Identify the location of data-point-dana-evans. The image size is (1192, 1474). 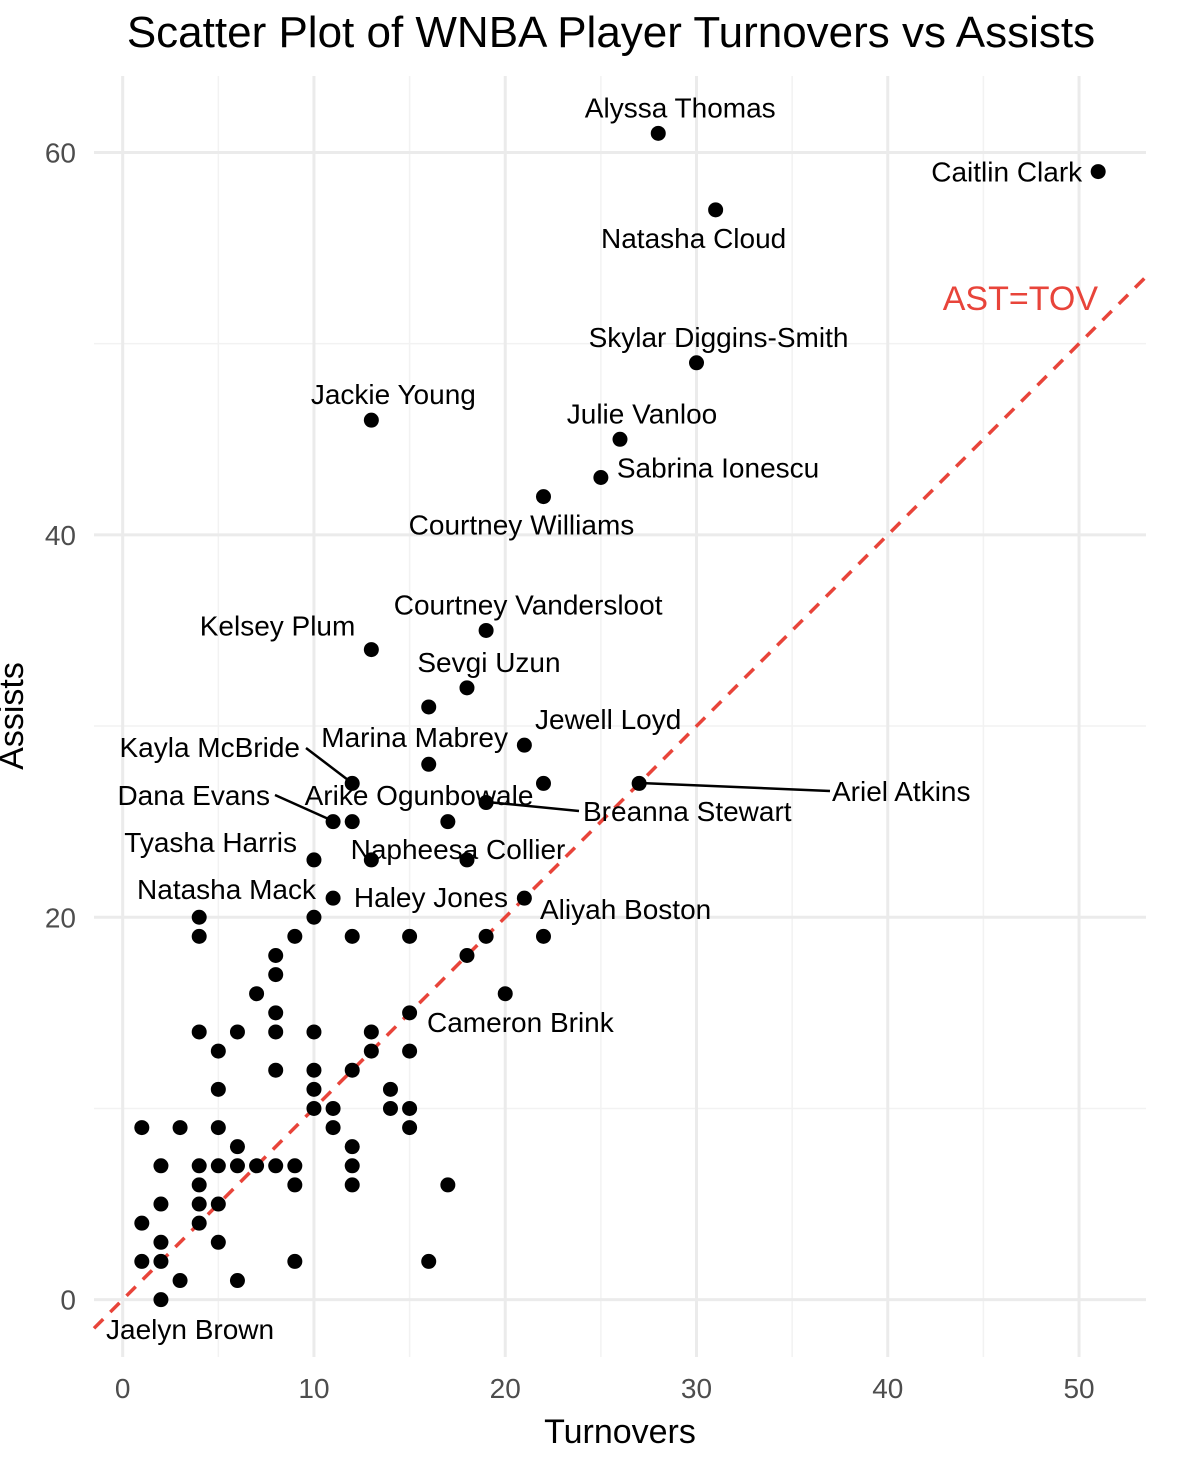
(333, 822).